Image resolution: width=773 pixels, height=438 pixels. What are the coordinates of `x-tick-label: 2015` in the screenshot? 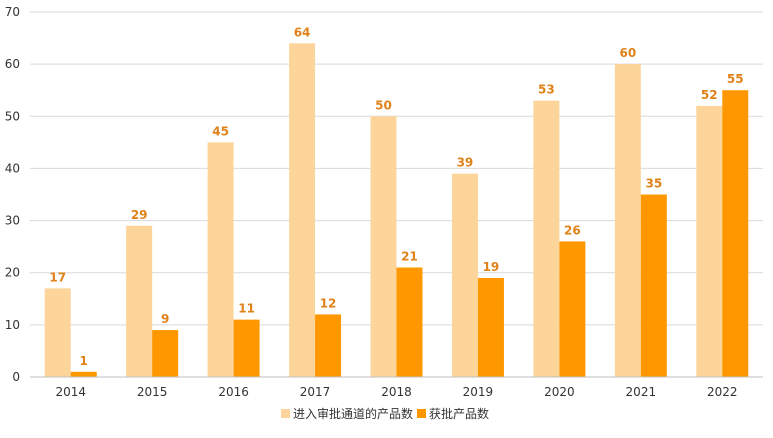 It's located at (152, 392).